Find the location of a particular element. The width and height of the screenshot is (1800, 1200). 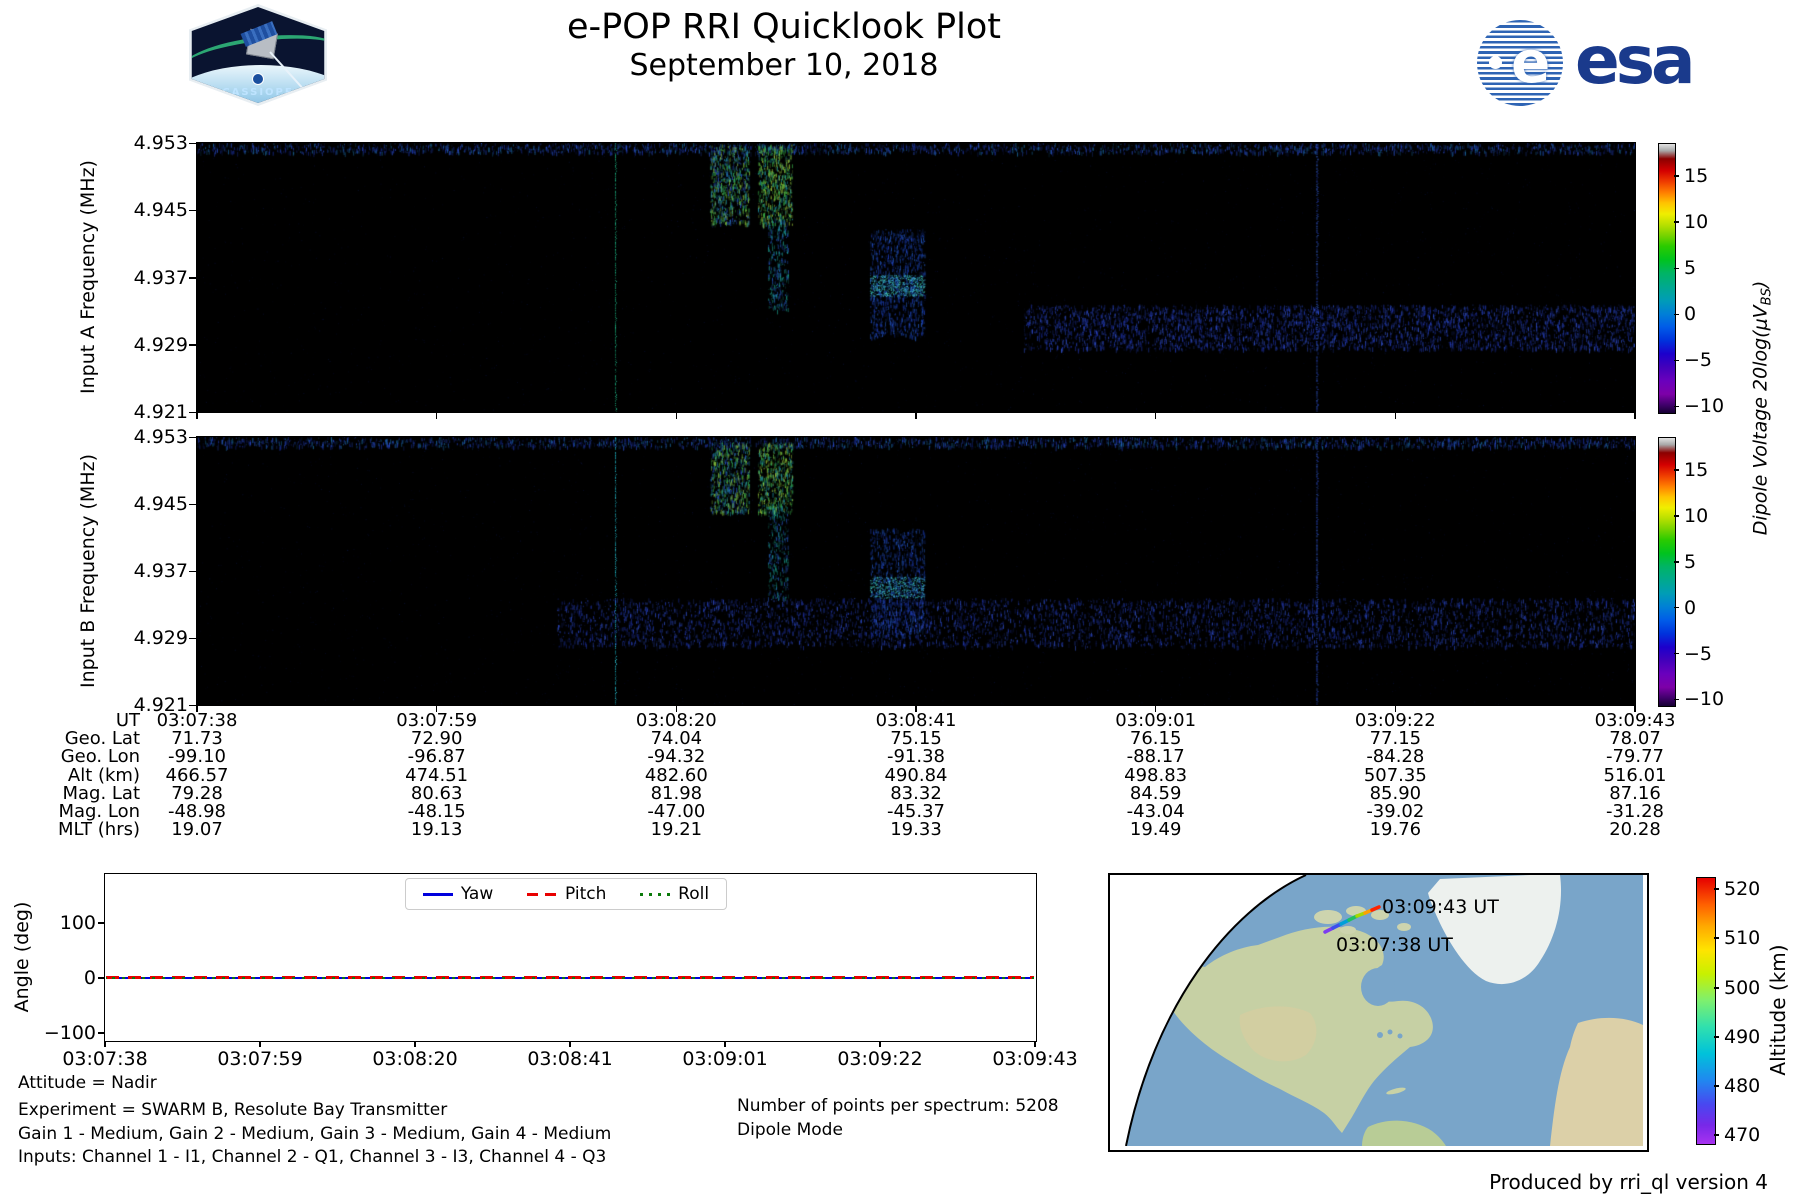

colorbar-tick-label: 10 is located at coordinates (1696, 222).